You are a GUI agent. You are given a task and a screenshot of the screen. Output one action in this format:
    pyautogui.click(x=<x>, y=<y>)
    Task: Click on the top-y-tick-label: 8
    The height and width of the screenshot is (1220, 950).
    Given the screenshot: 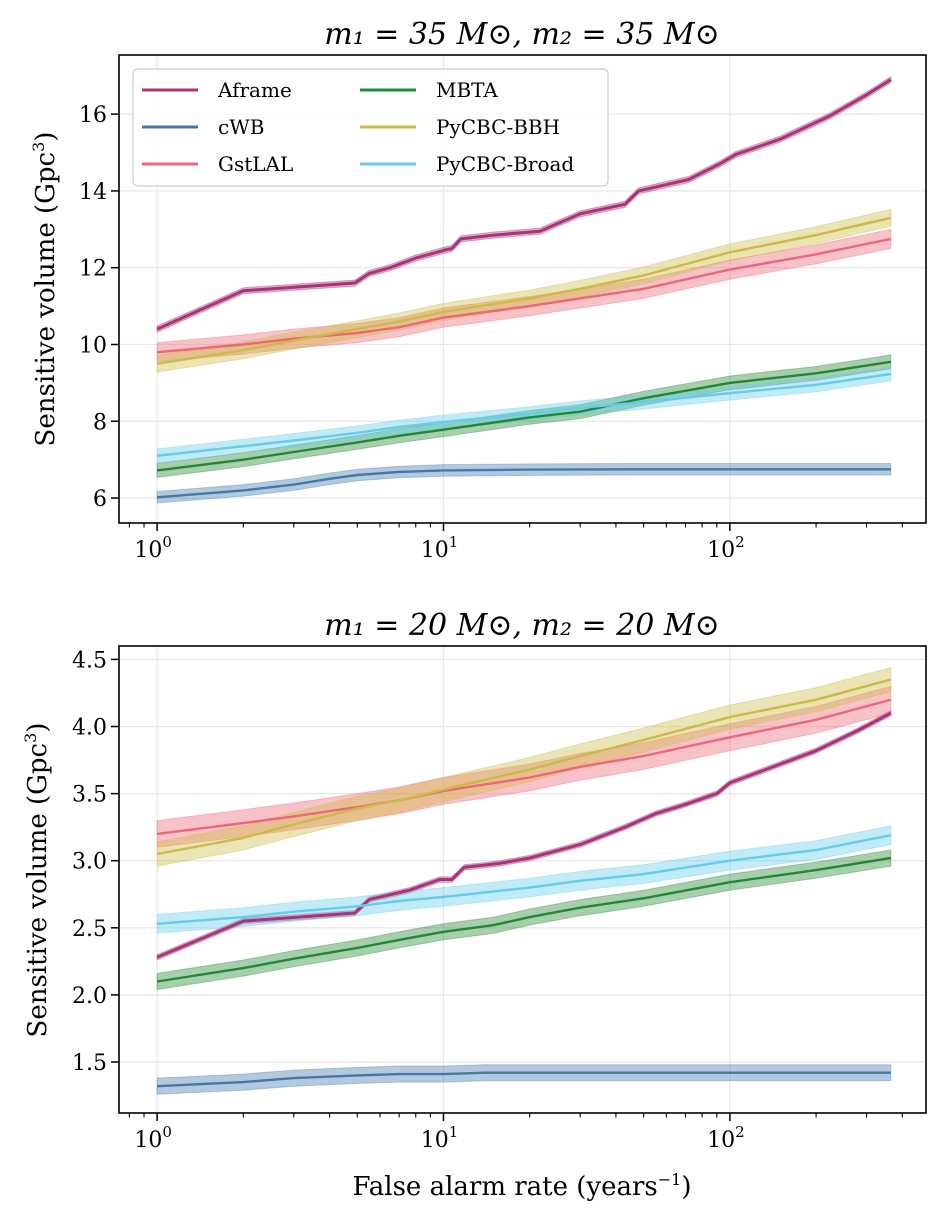 What is the action you would take?
    pyautogui.click(x=100, y=422)
    